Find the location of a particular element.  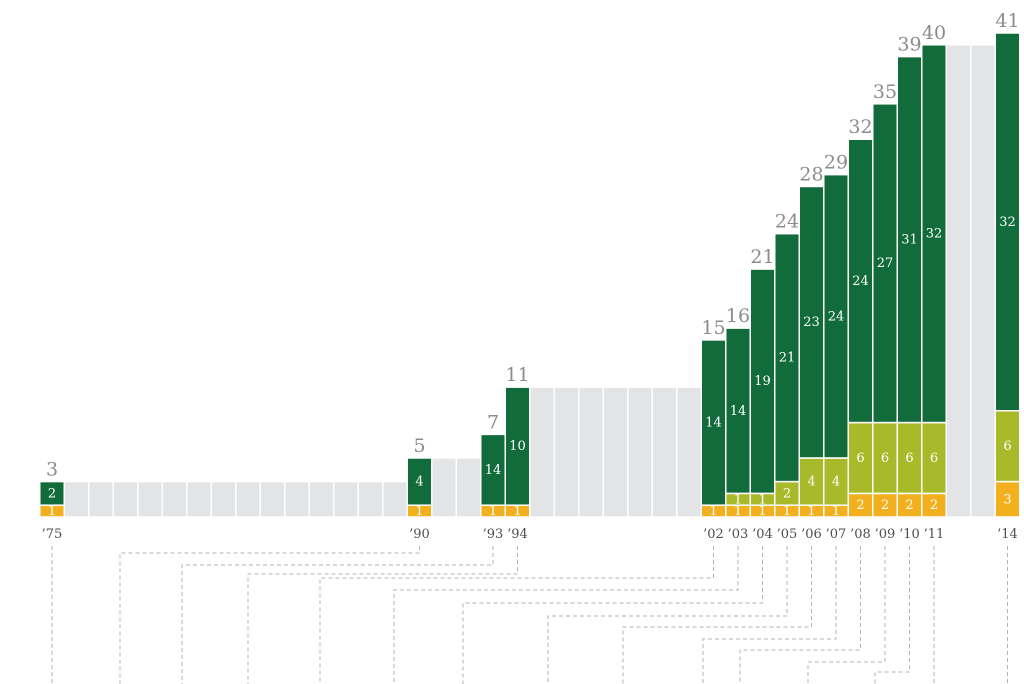

total-label: 41 is located at coordinates (1007, 21).